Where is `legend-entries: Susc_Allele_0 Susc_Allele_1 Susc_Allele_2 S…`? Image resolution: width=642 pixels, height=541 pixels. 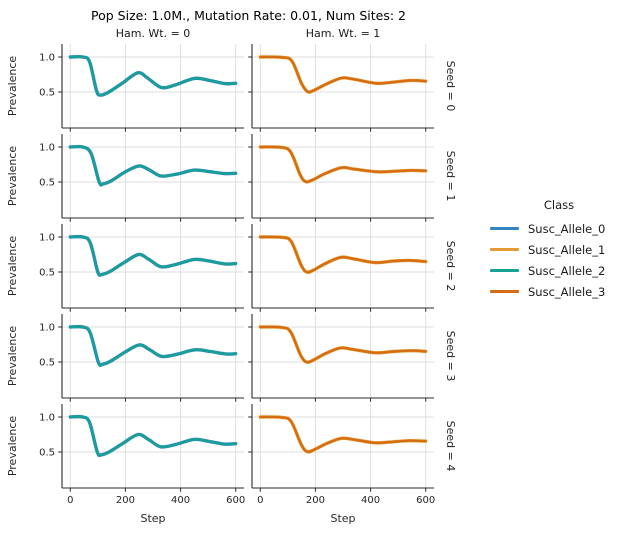
legend-entries: Susc_Allele_0 Susc_Allele_1 Susc_Allele_2 S… is located at coordinates (565, 260).